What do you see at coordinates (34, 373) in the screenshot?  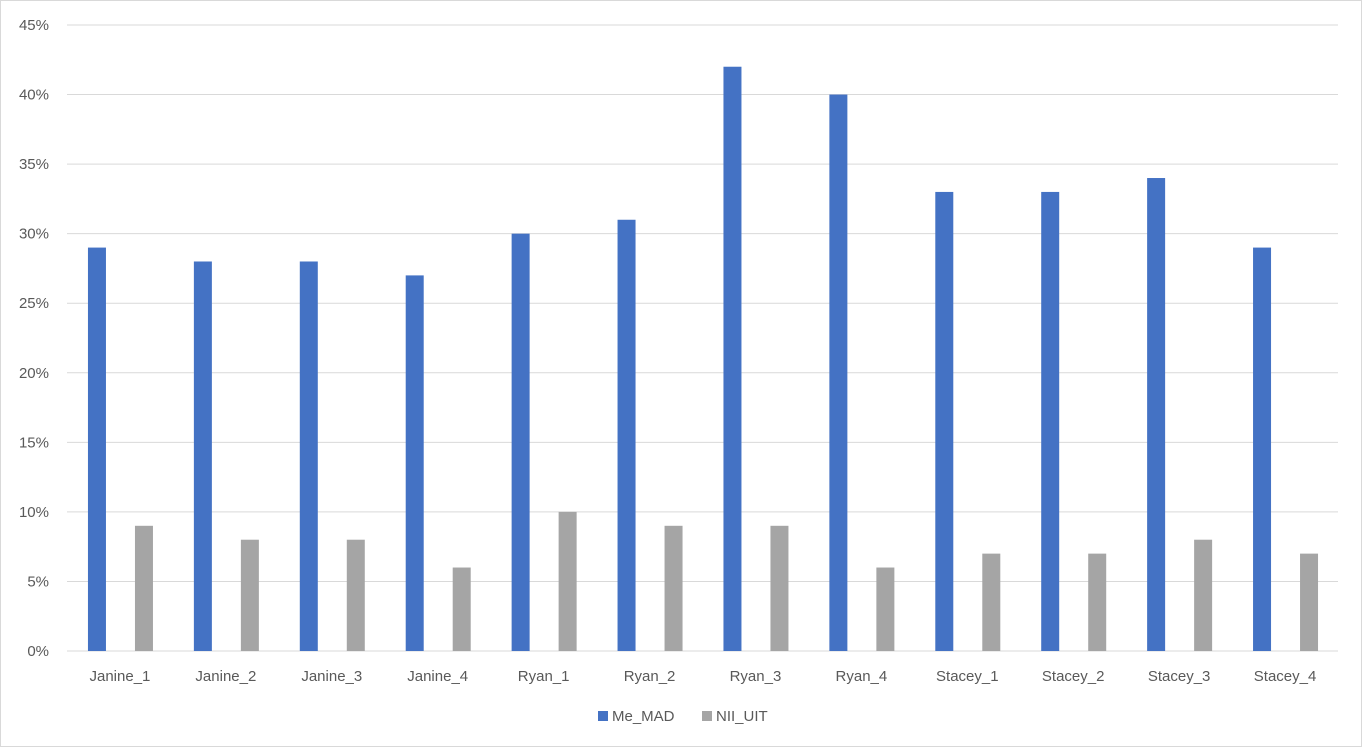 I see `y-tick-label: 20%` at bounding box center [34, 373].